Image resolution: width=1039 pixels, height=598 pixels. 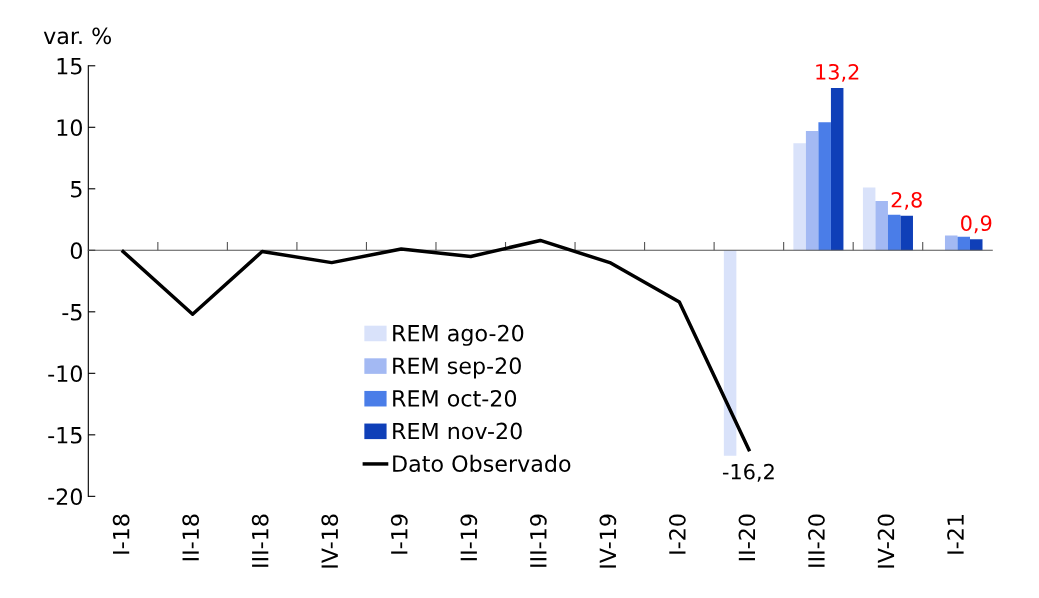 What do you see at coordinates (260, 540) in the screenshot?
I see `x-tick-label: III-18` at bounding box center [260, 540].